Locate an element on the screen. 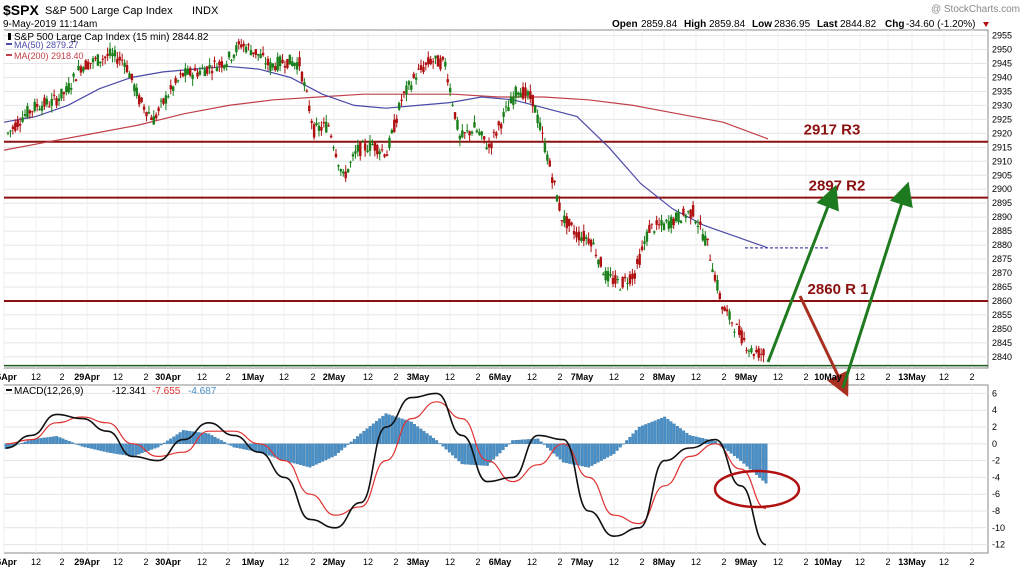 This screenshot has height=577, width=1024. x-tick-label: 1May is located at coordinates (253, 562).